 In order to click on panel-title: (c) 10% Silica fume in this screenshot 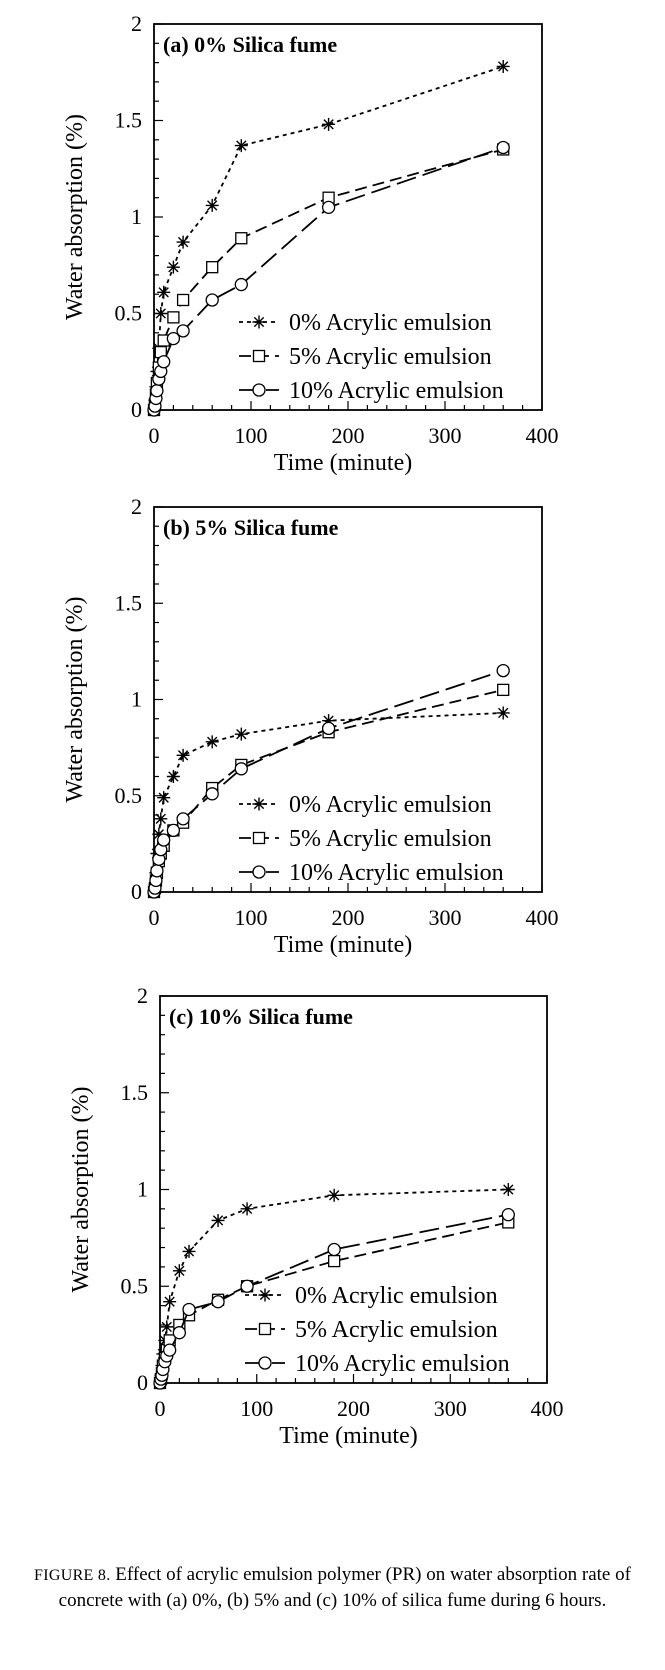, I will do `click(261, 1016)`.